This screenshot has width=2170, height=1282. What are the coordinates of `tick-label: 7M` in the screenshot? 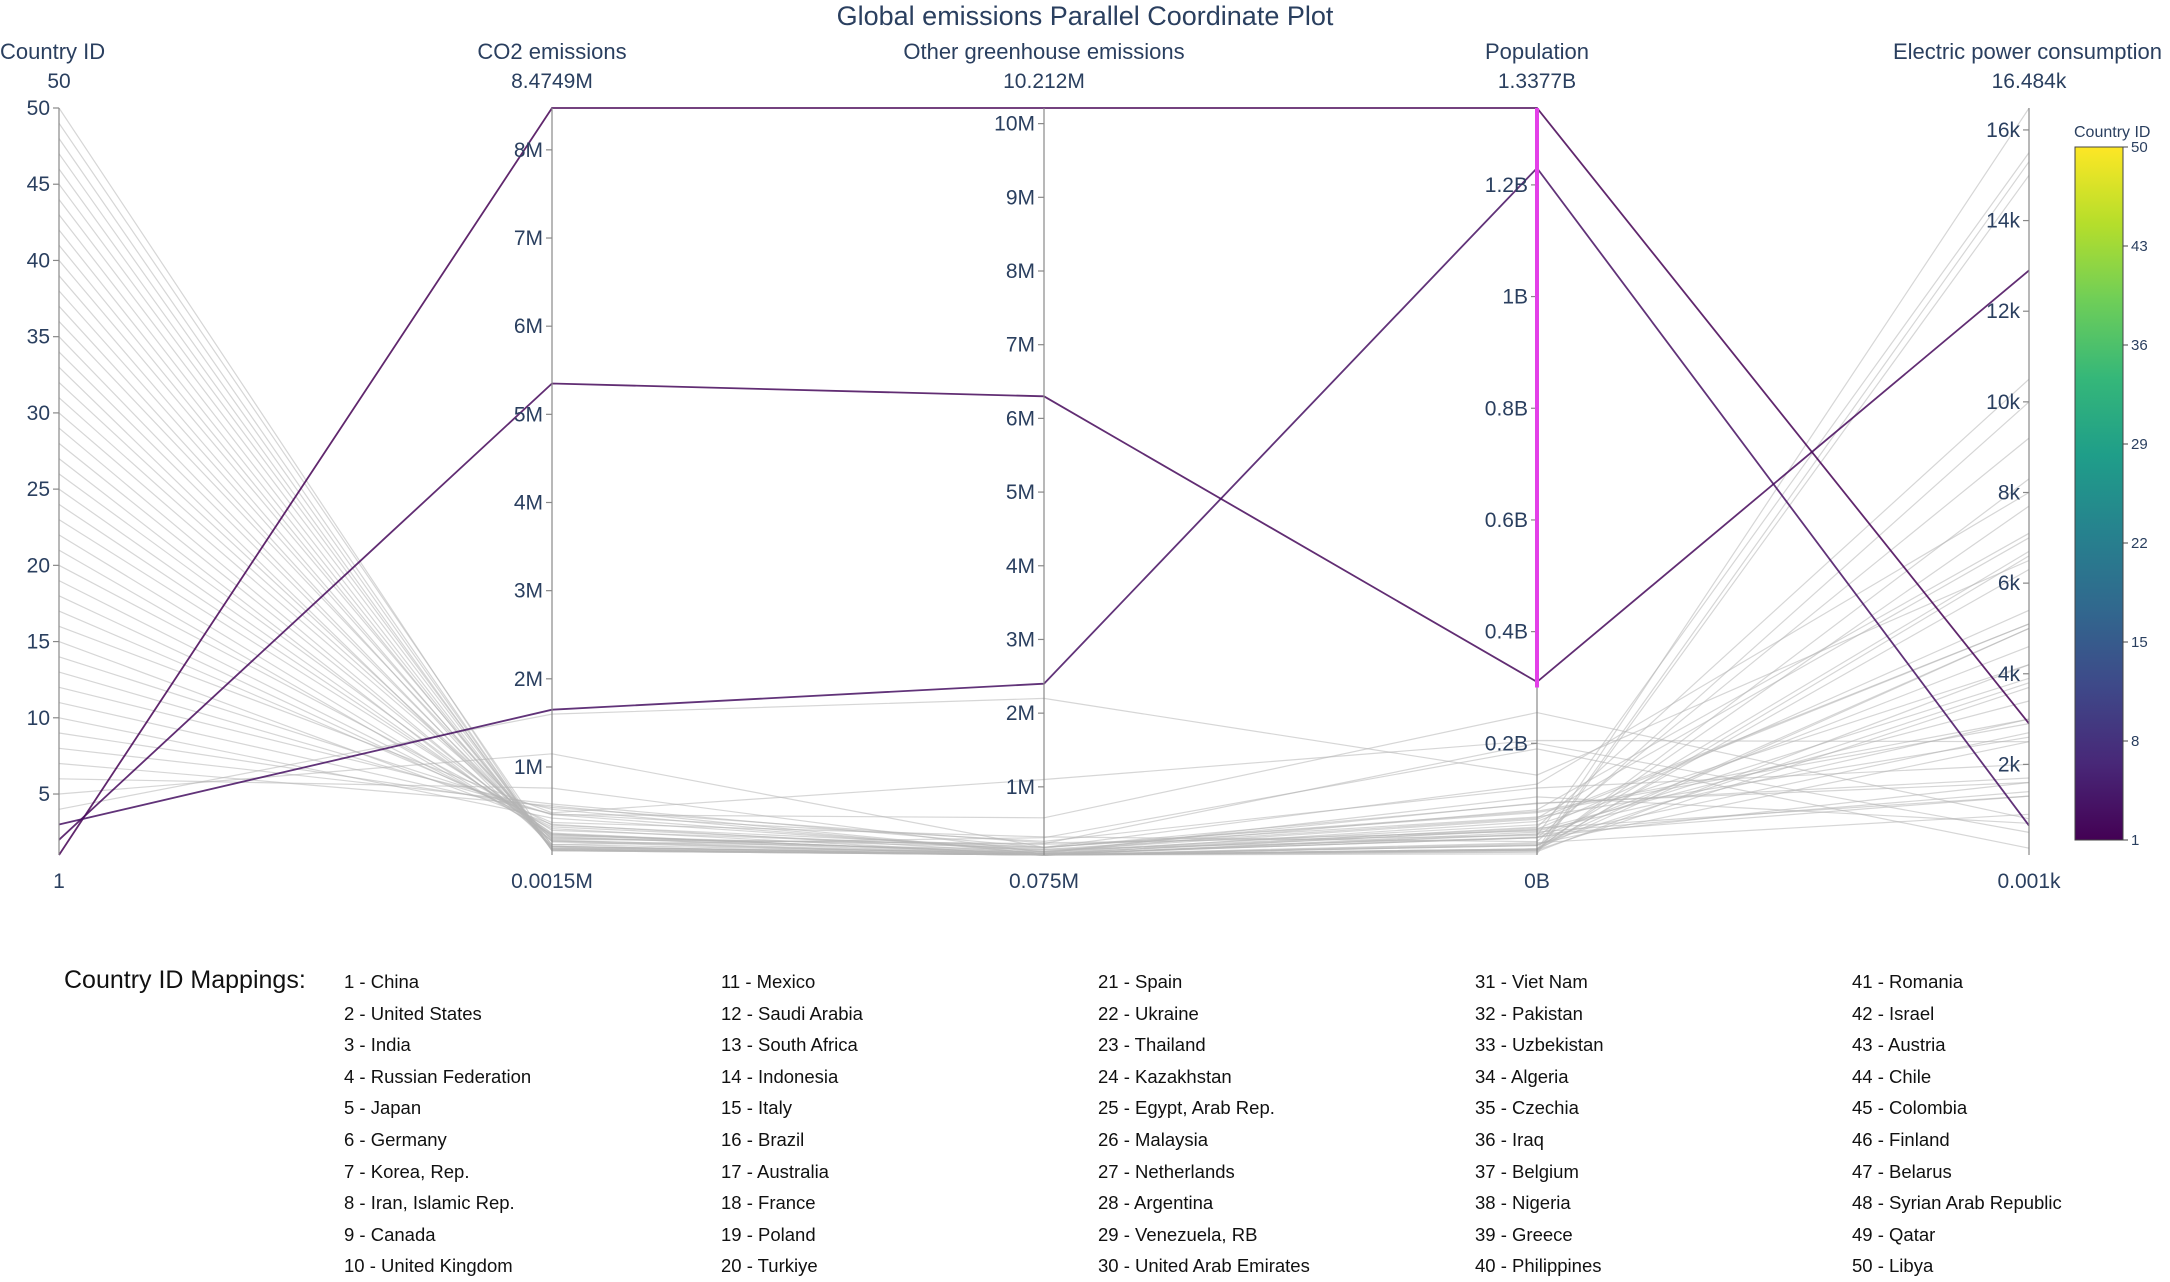 It's located at (528, 238).